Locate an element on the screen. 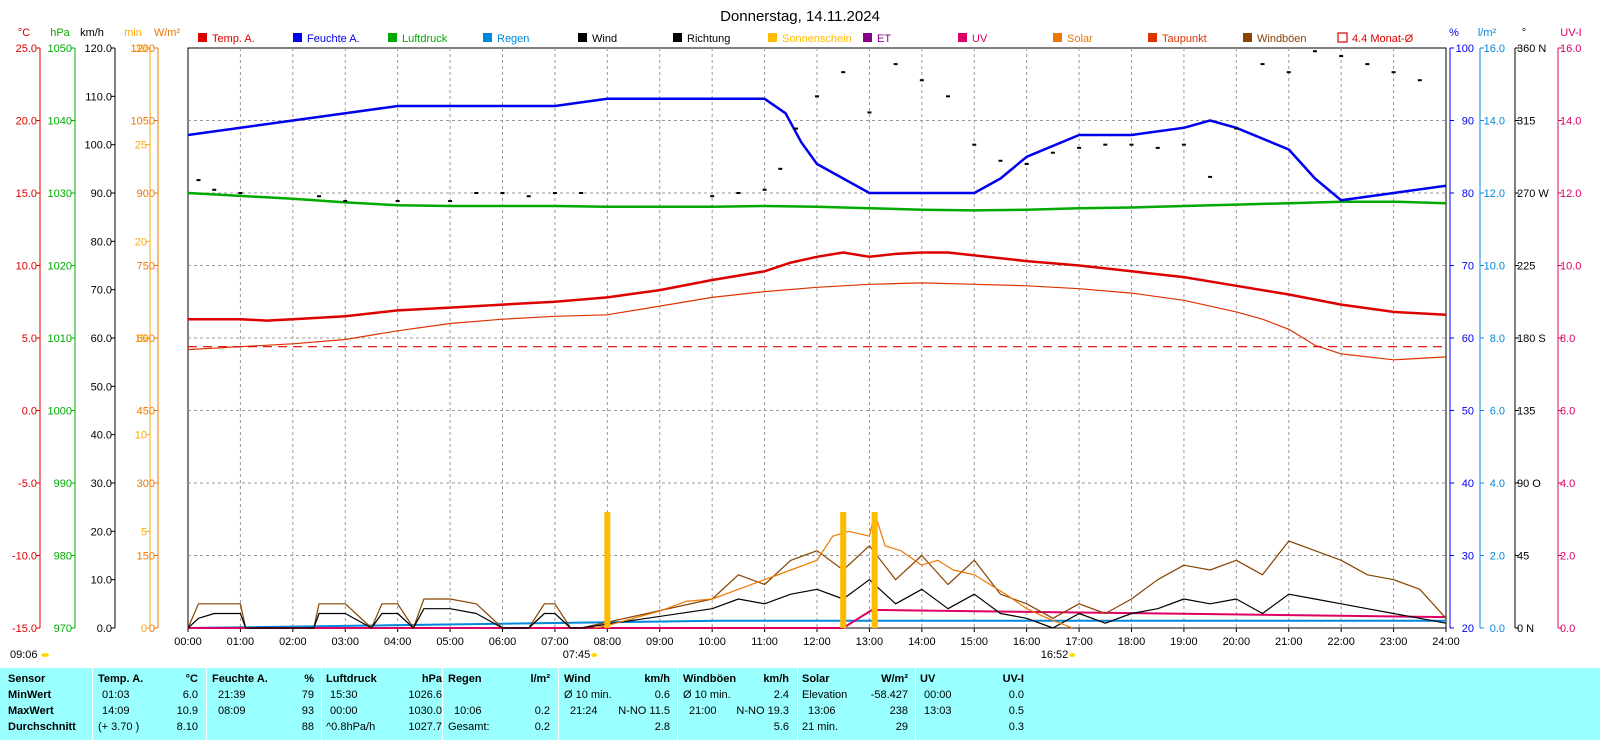 Image resolution: width=1600 pixels, height=740 pixels. sun-markers: 09:06 07:45 16:52 is located at coordinates (543, 655).